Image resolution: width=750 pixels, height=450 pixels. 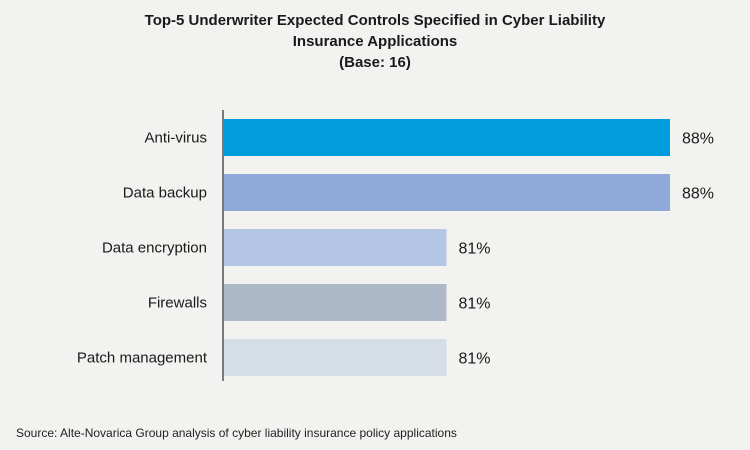 What do you see at coordinates (446, 137) in the screenshot?
I see `bar-anti-virus` at bounding box center [446, 137].